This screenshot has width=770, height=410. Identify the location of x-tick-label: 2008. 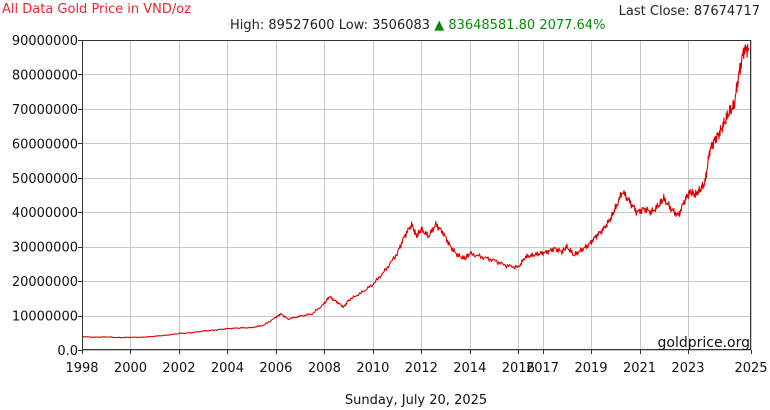
(324, 368).